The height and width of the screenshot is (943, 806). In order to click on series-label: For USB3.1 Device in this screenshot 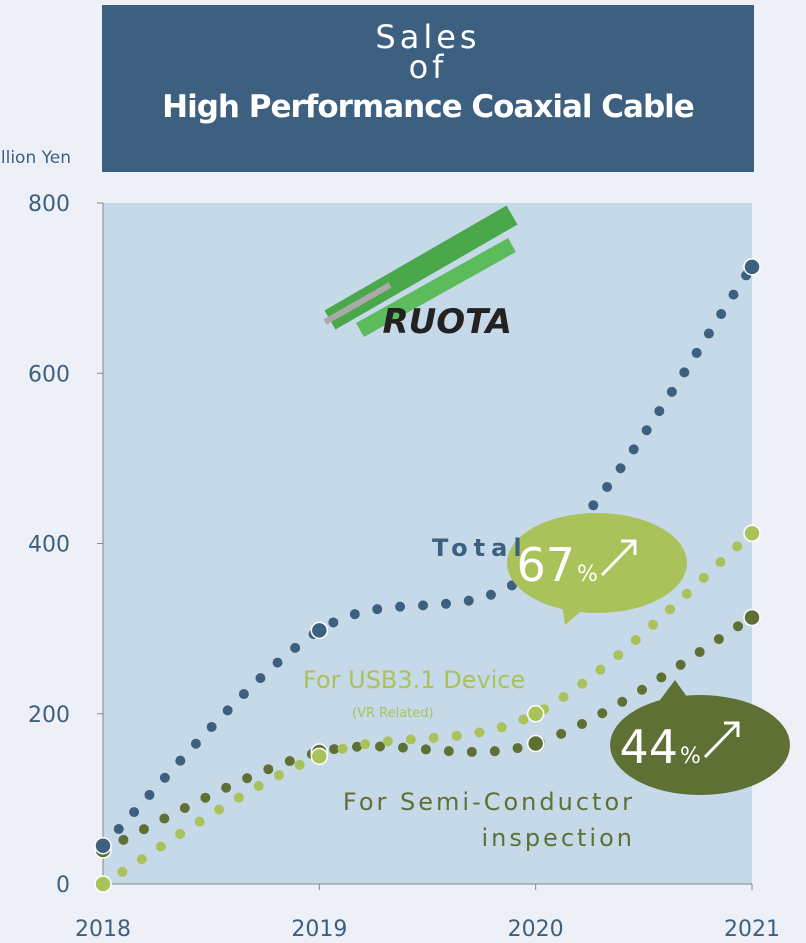, I will do `click(414, 680)`.